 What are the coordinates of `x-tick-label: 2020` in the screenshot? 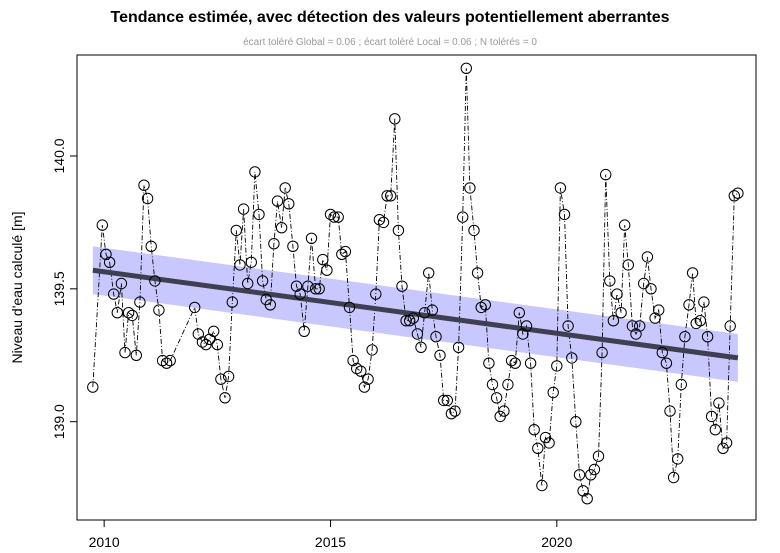 It's located at (556, 542).